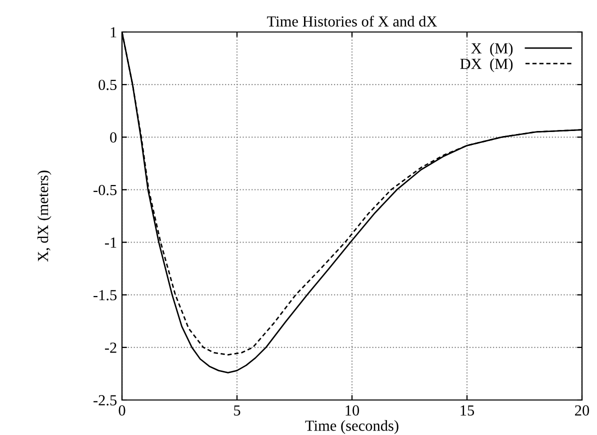 This screenshot has height=435, width=597. What do you see at coordinates (467, 410) in the screenshot?
I see `x-tick-label: 15` at bounding box center [467, 410].